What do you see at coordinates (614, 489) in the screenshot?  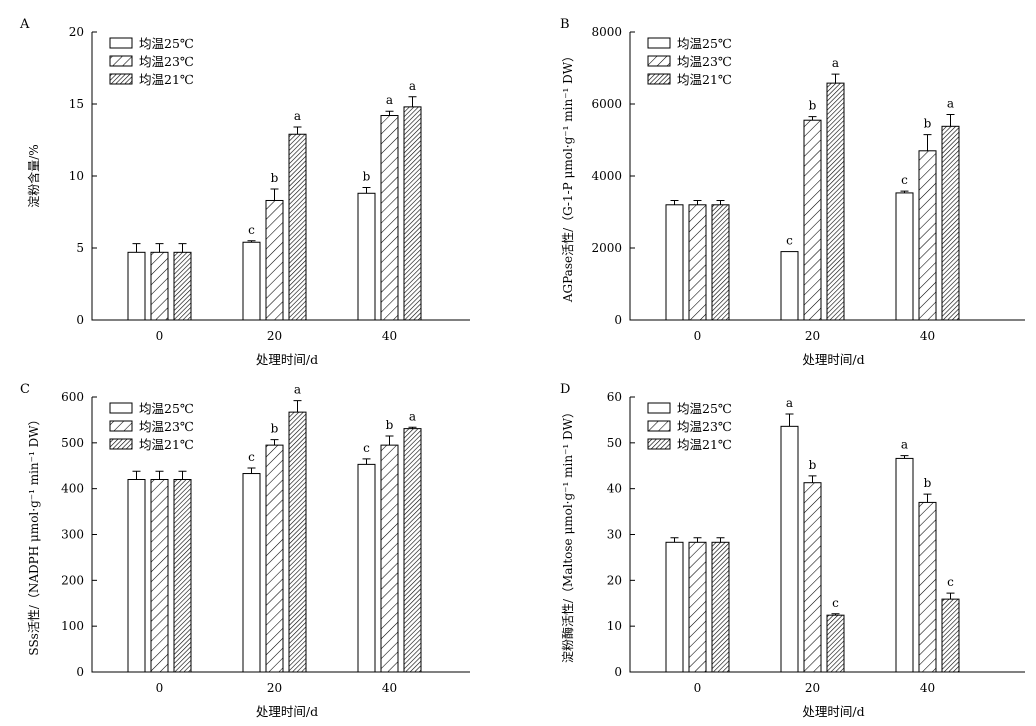 I see `y-tick-label: 40` at bounding box center [614, 489].